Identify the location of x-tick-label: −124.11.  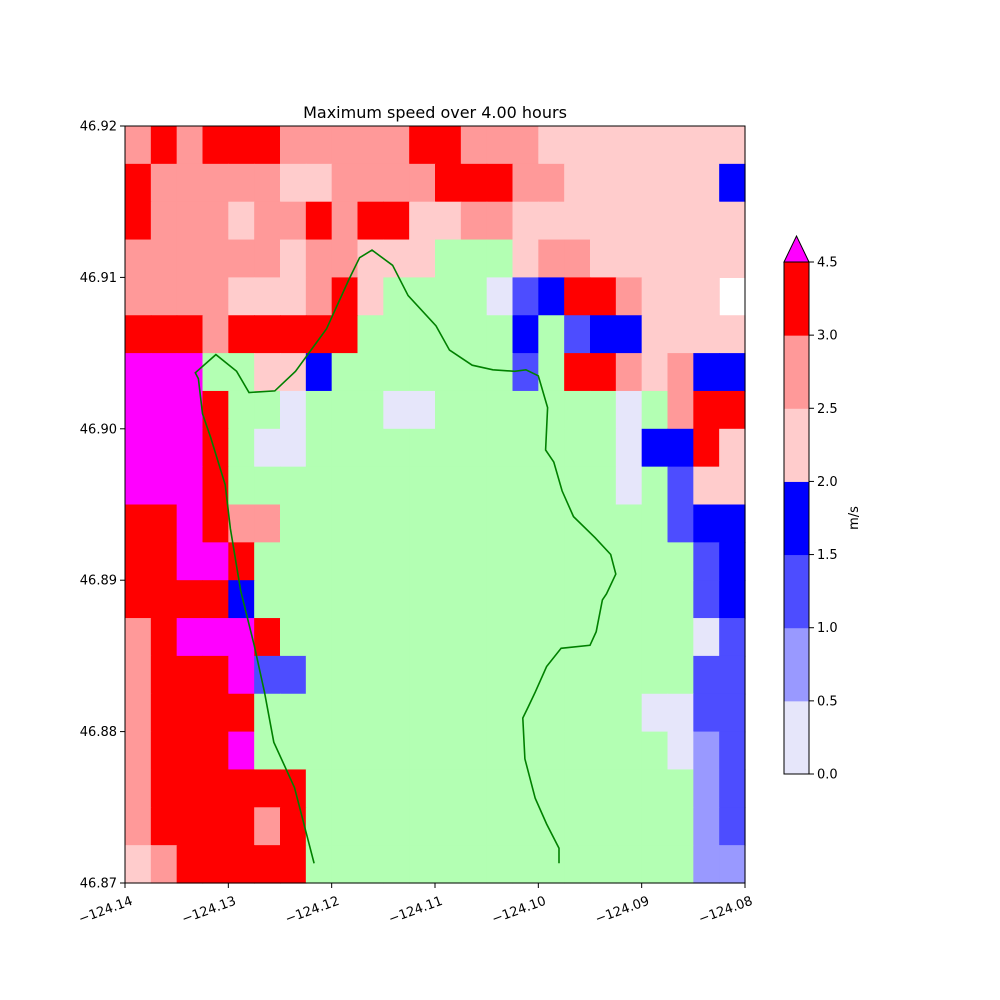
(416, 910).